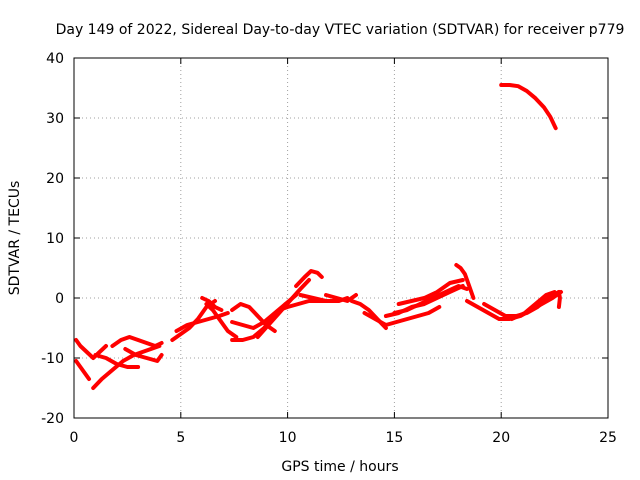 The image size is (640, 480). Describe the element at coordinates (55, 179) in the screenshot. I see `y-tick-label: 20` at that location.